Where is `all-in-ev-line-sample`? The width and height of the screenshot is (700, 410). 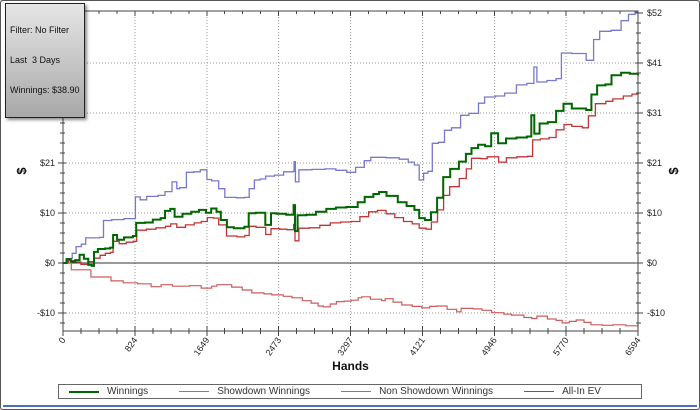 all-in-ev-line-sample is located at coordinates (539, 391).